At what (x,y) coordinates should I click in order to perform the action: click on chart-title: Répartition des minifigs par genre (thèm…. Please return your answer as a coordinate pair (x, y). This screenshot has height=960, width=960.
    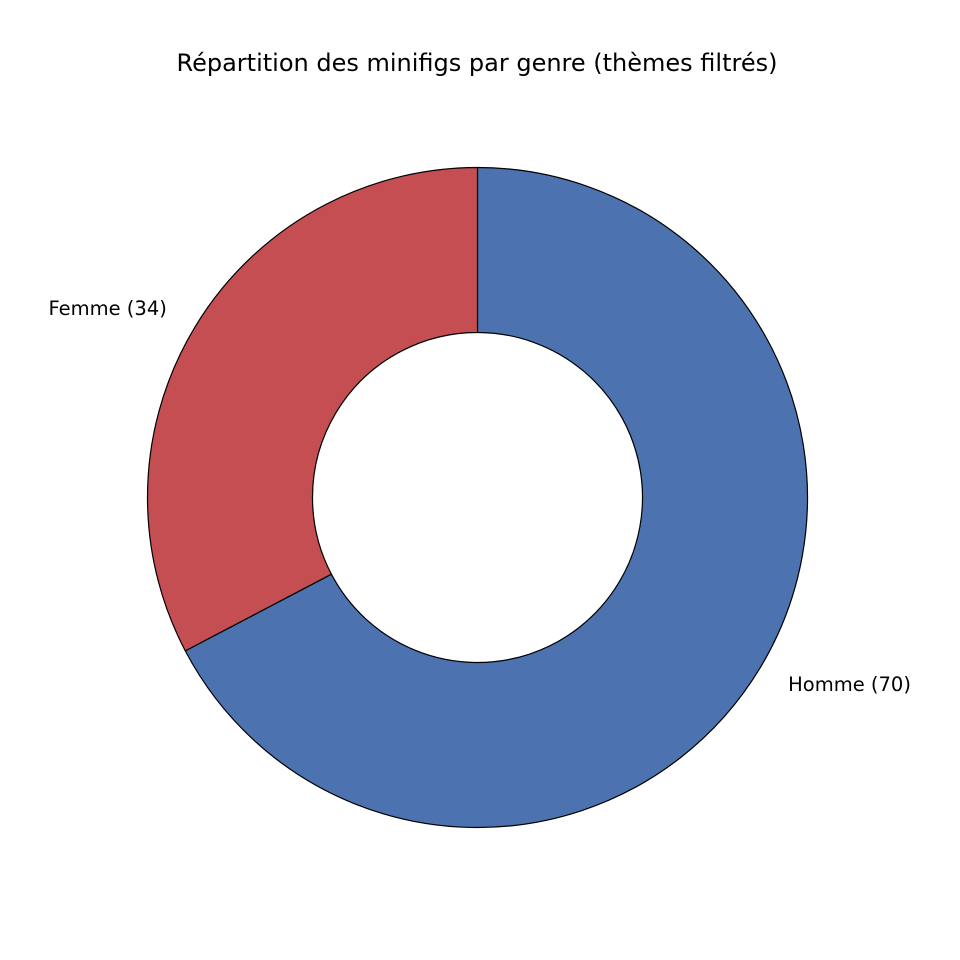
    Looking at the image, I should click on (477, 63).